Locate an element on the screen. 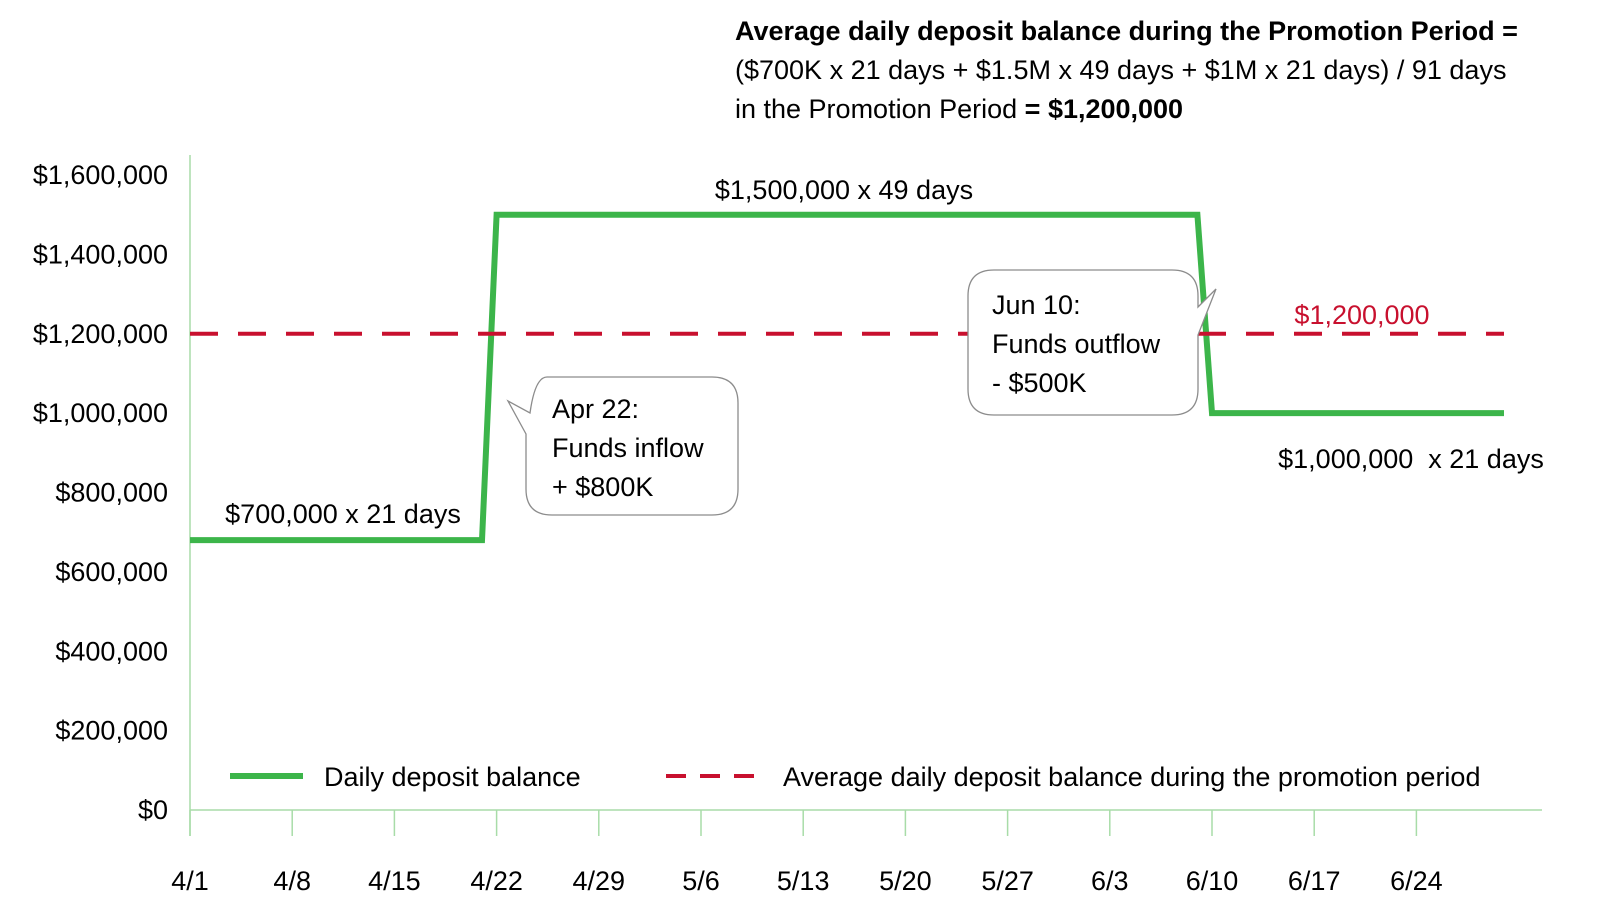  segment-label-3: $1,000,000 x 21 days is located at coordinates (1411, 459).